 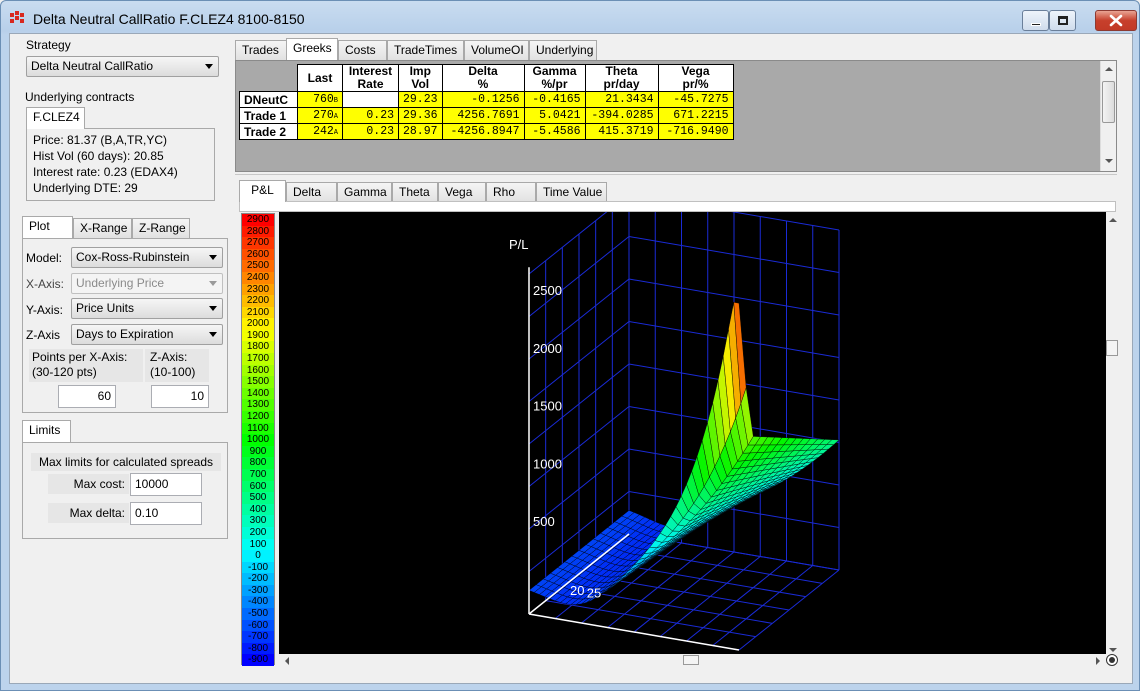 What do you see at coordinates (105, 308) in the screenshot?
I see `y-axis-value: Price Units` at bounding box center [105, 308].